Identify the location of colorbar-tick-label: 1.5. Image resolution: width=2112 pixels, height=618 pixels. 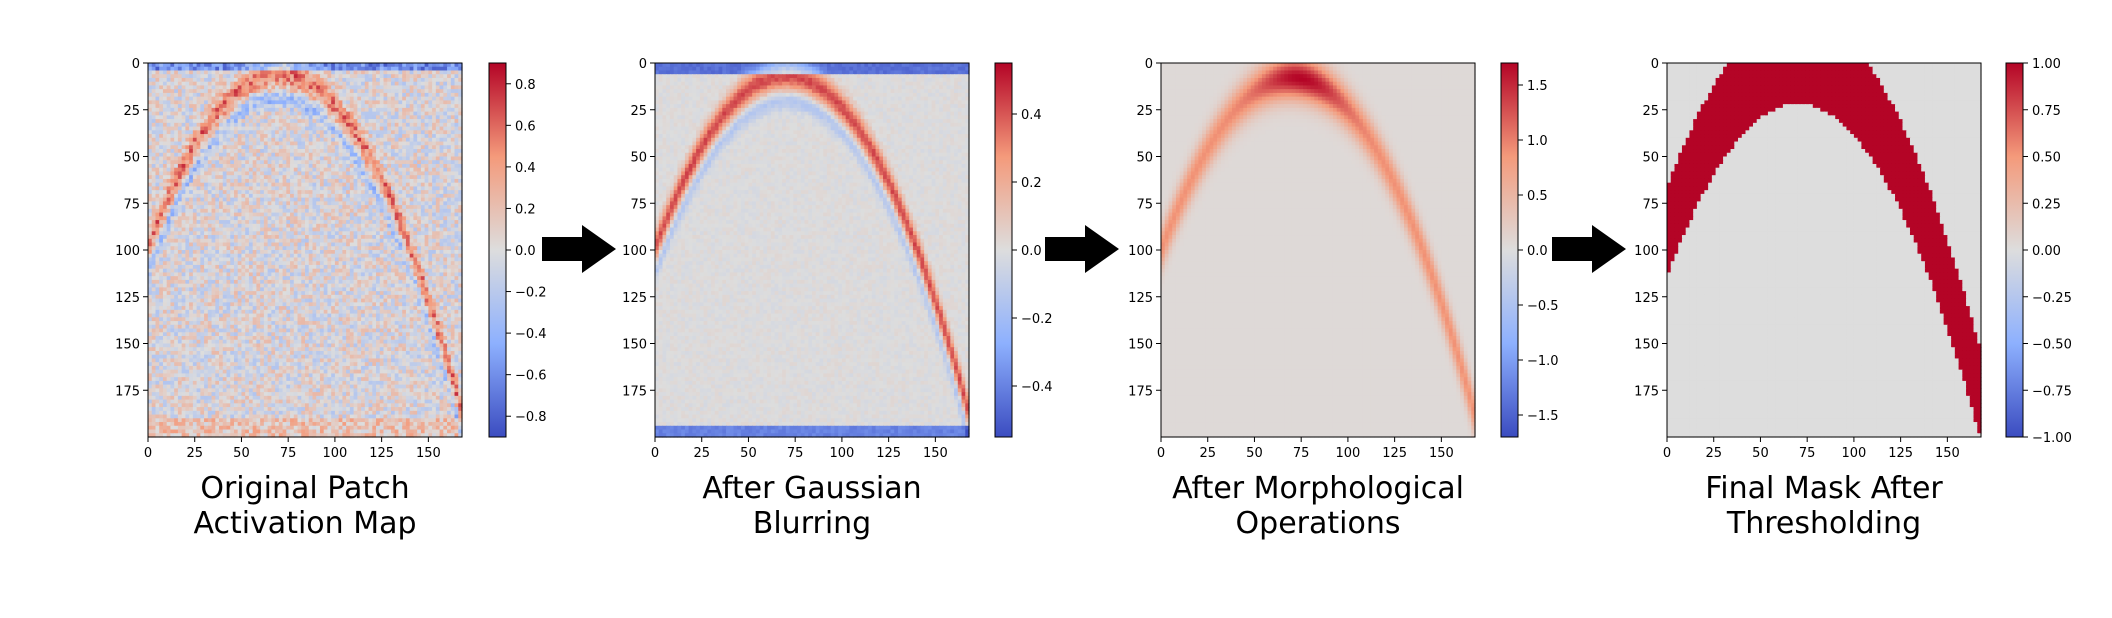
(1537, 86).